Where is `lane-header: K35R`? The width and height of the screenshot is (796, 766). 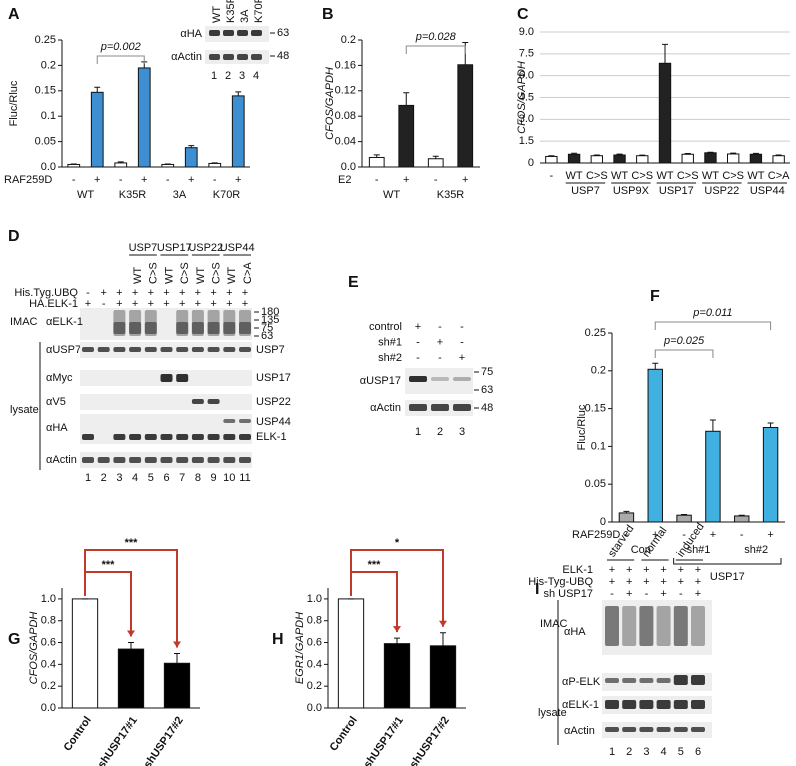 lane-header: K35R is located at coordinates (231, 11).